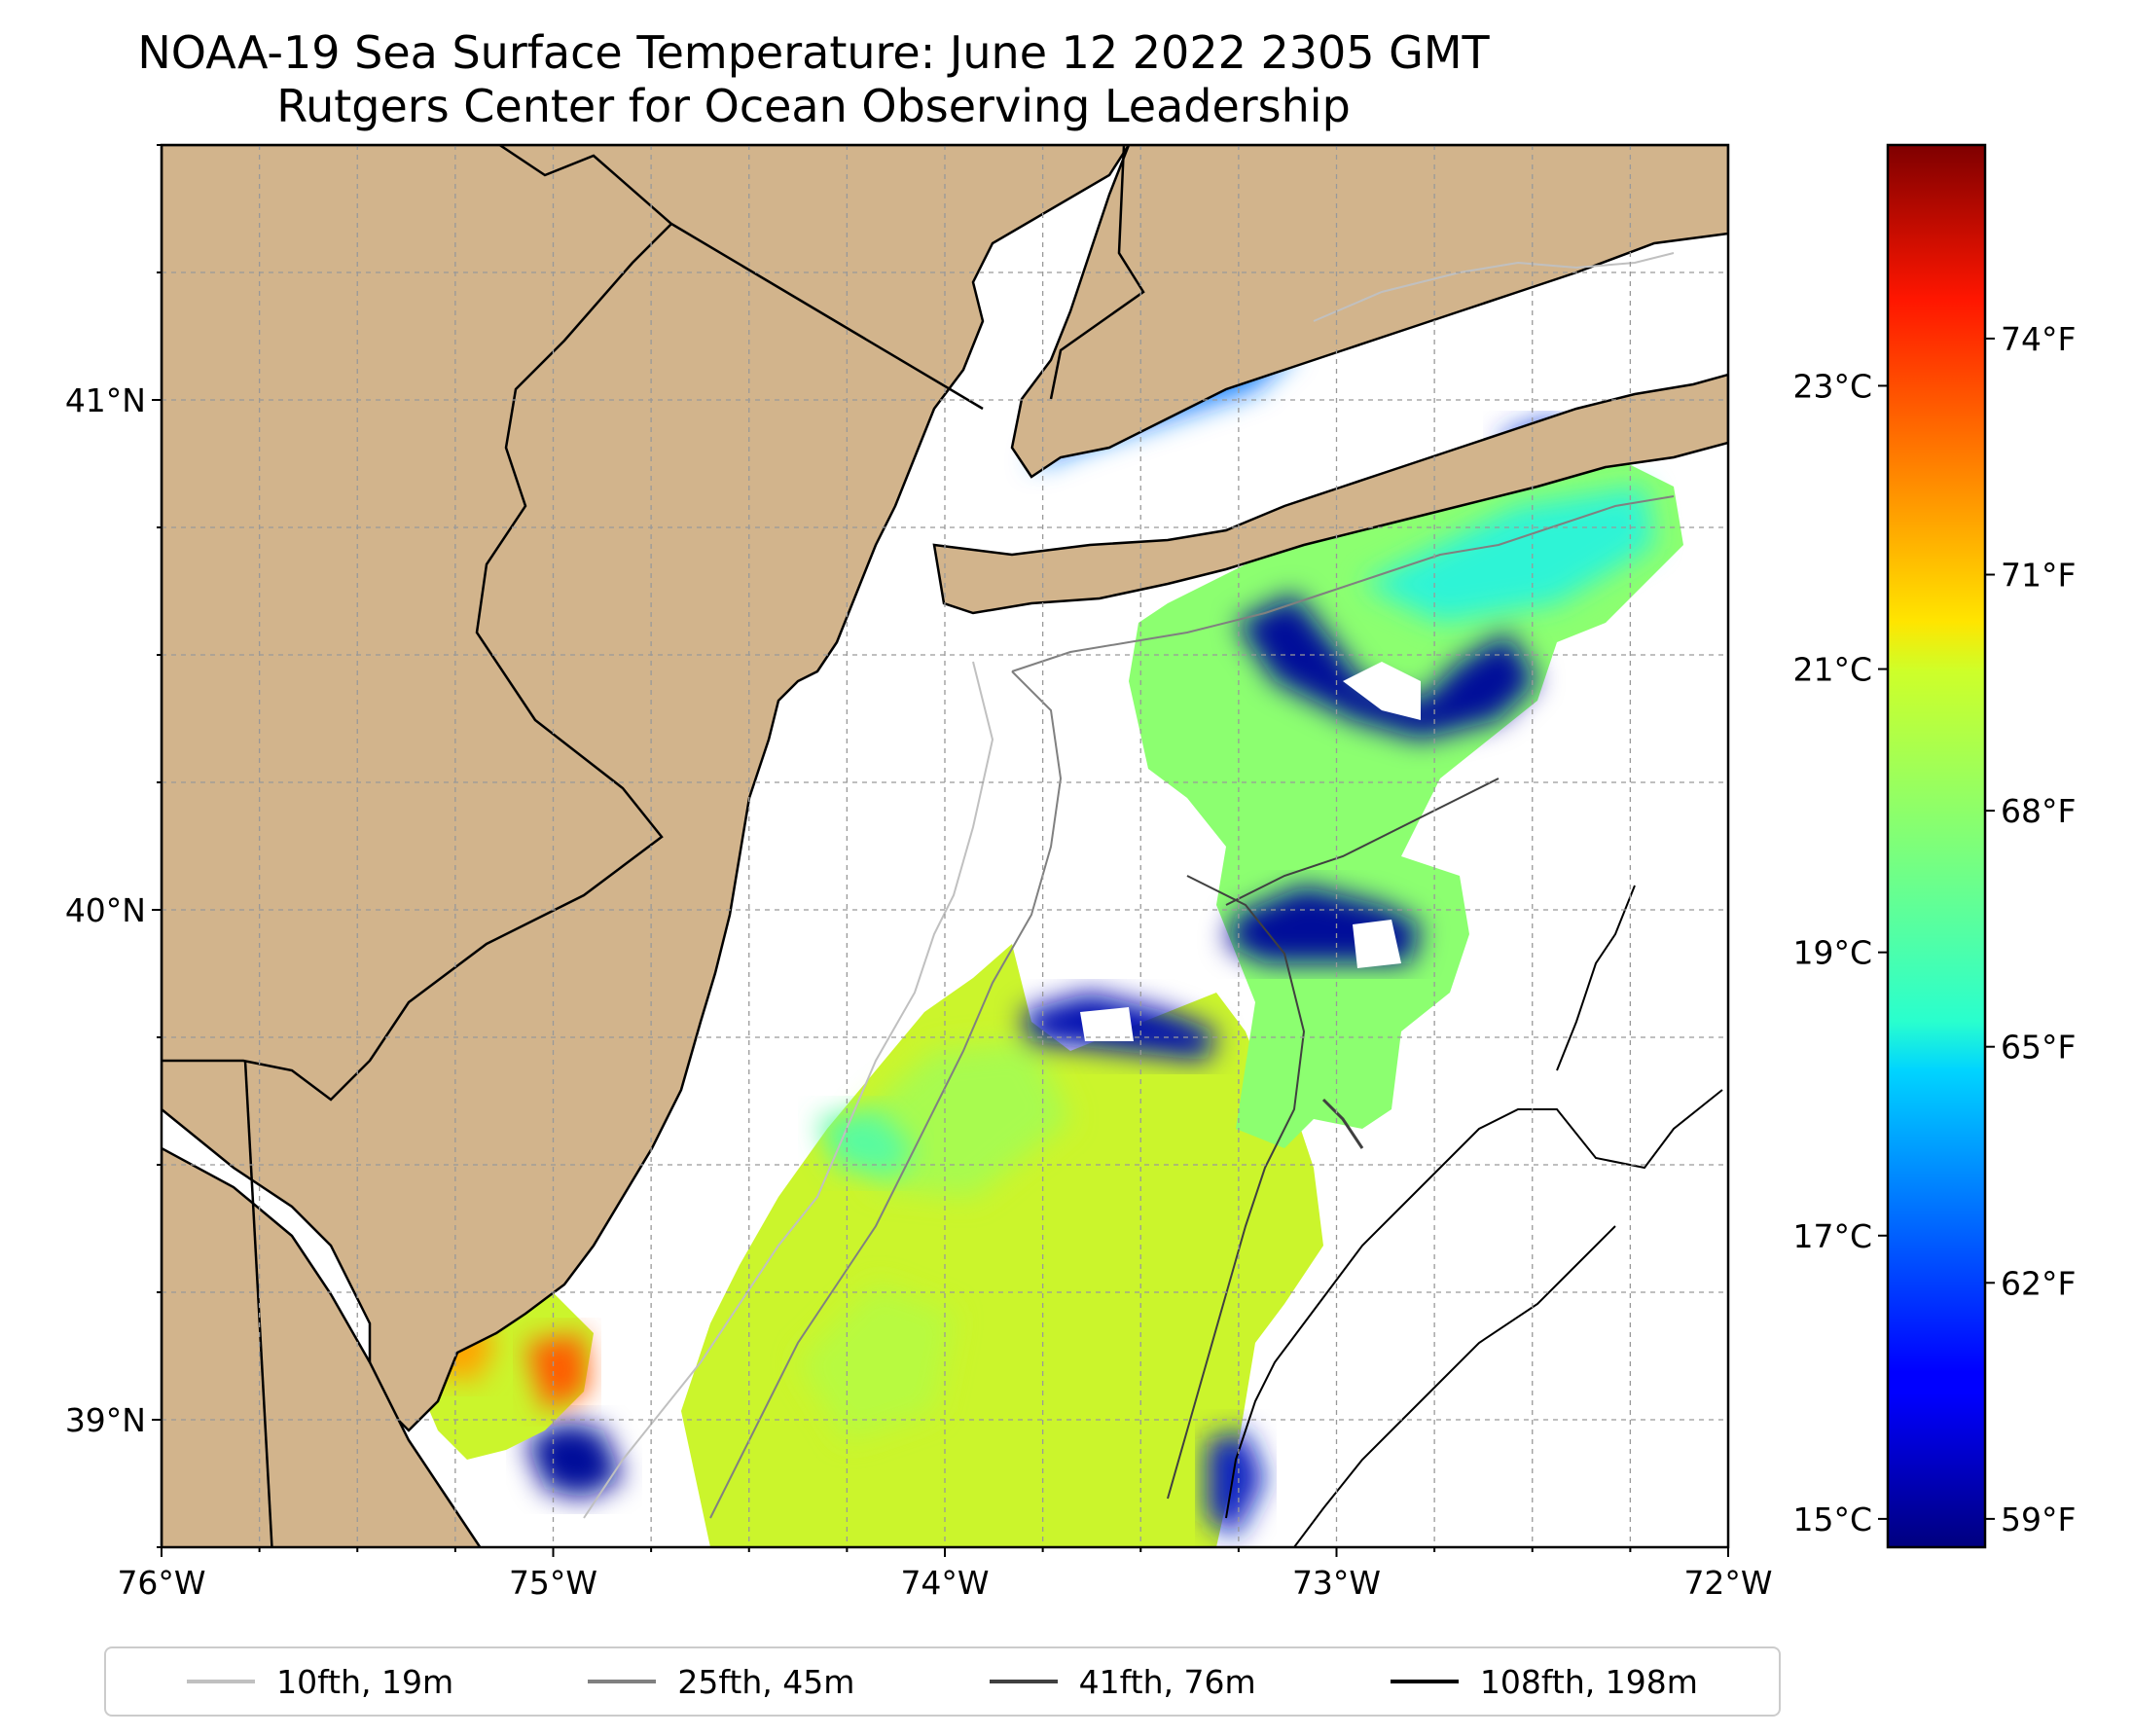 Image resolution: width=2132 pixels, height=1736 pixels. What do you see at coordinates (557, 1372) in the screenshot?
I see `sst-bay-warm` at bounding box center [557, 1372].